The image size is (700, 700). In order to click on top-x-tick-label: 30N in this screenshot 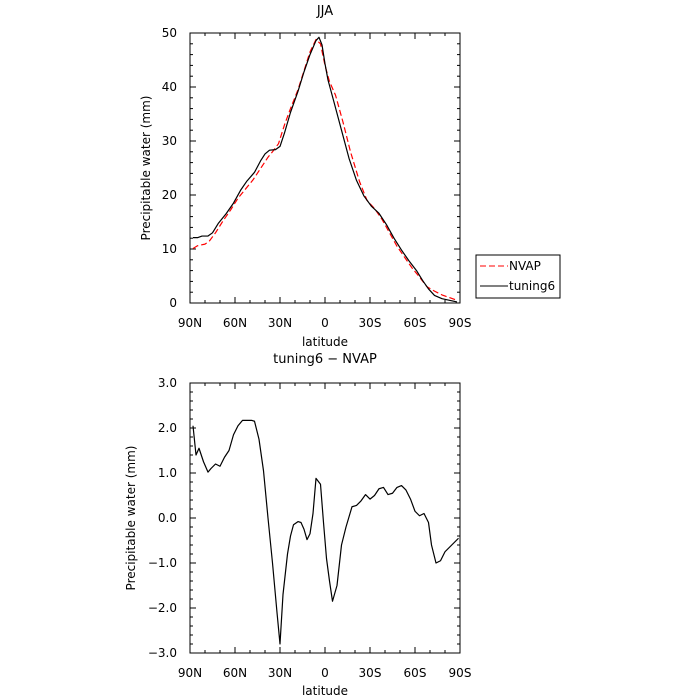, I will do `click(280, 323)`.